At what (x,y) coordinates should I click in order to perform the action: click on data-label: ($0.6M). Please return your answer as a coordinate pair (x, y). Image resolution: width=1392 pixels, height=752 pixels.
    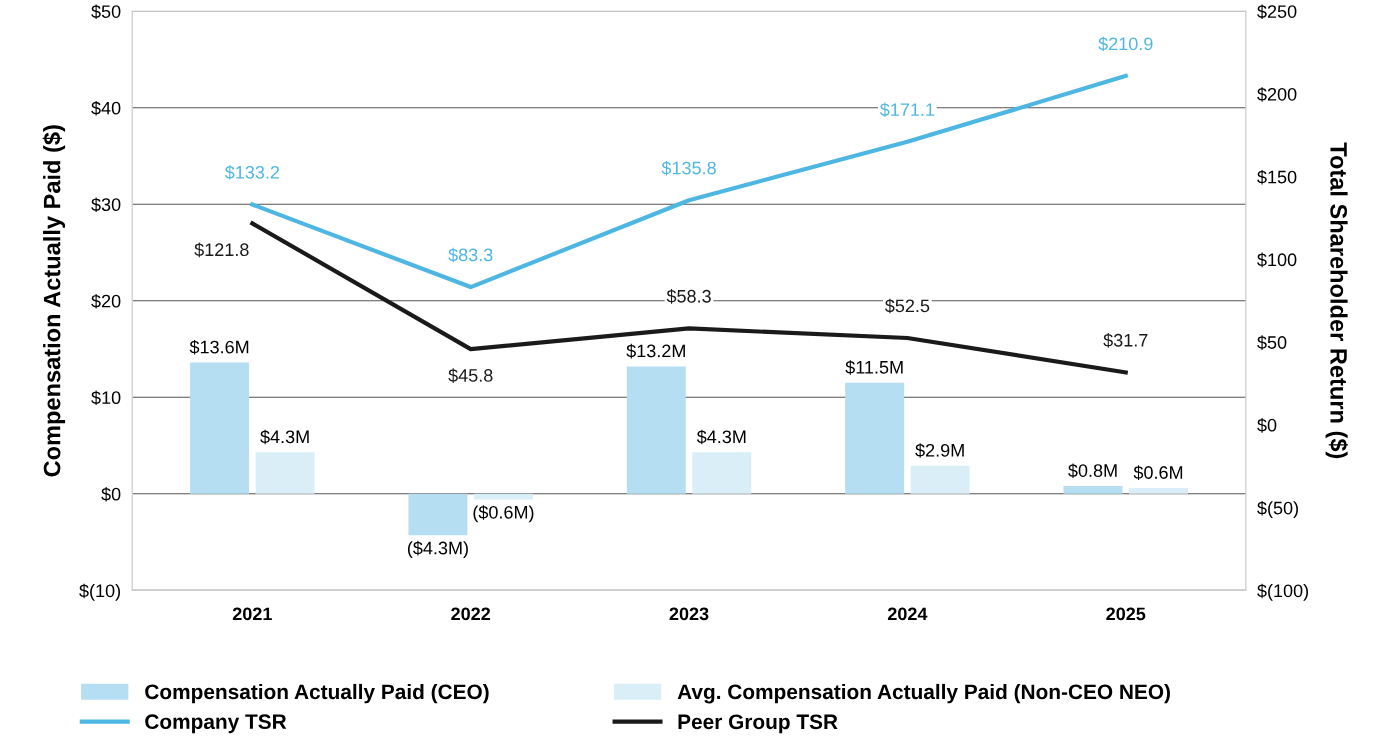
    Looking at the image, I should click on (503, 514).